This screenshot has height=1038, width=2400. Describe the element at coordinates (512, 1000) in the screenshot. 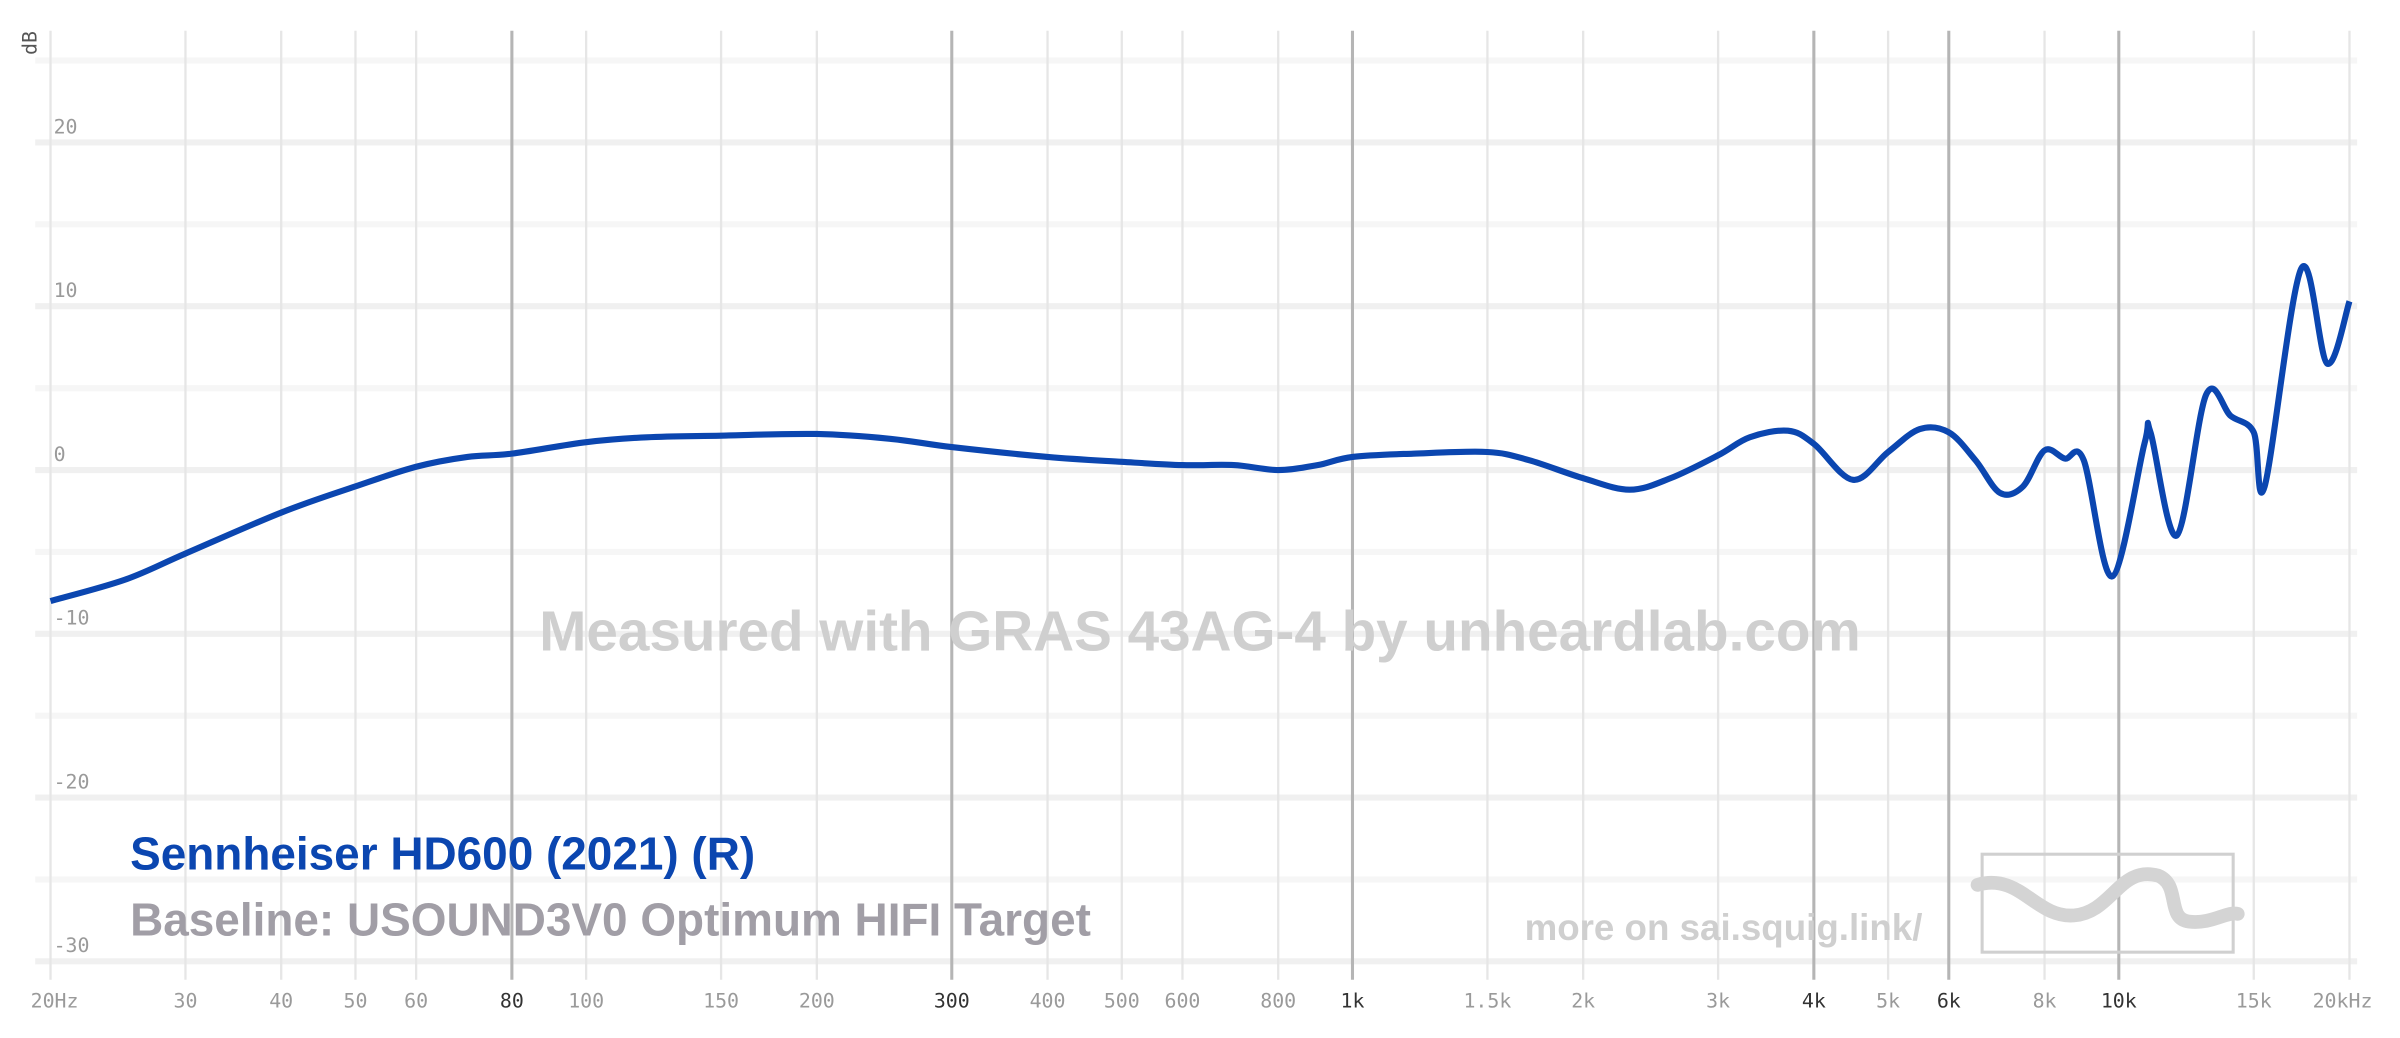

I see `x-tick-label: 80` at that location.